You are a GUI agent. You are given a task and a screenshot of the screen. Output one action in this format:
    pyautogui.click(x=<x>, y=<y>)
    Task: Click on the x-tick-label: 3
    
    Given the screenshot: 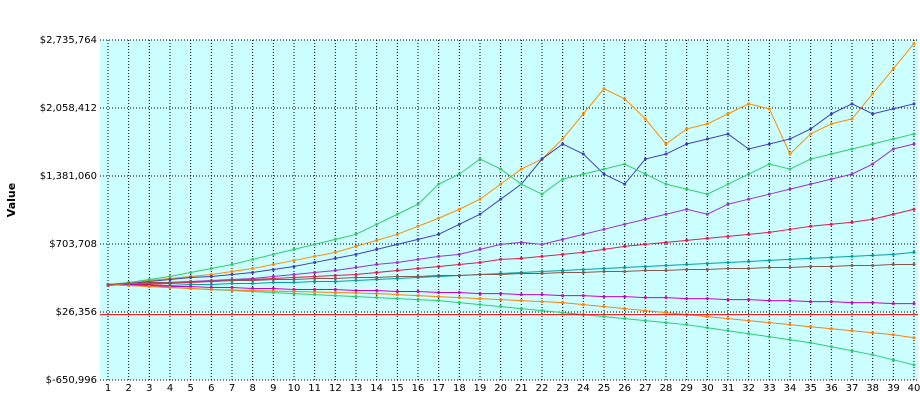 What is the action you would take?
    pyautogui.click(x=149, y=388)
    